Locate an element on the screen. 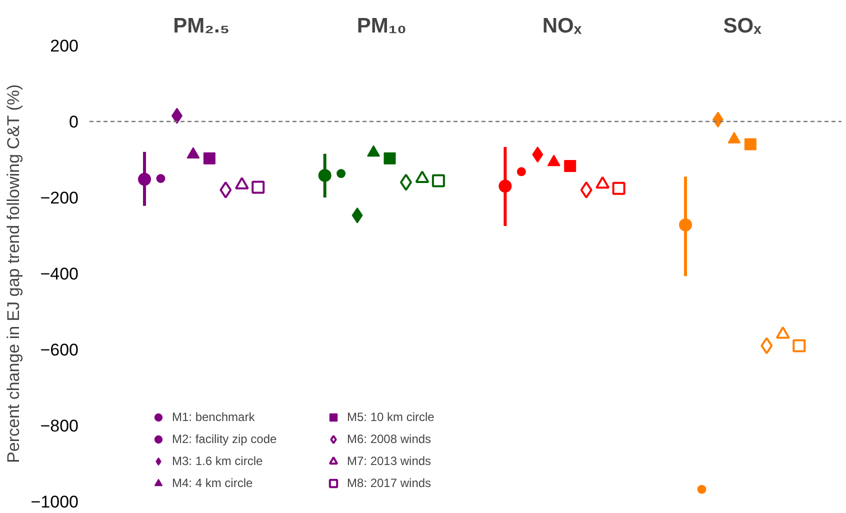  y-axis-title: Percent change in EJ gap trend following C&T (%) is located at coordinates (13, 273).